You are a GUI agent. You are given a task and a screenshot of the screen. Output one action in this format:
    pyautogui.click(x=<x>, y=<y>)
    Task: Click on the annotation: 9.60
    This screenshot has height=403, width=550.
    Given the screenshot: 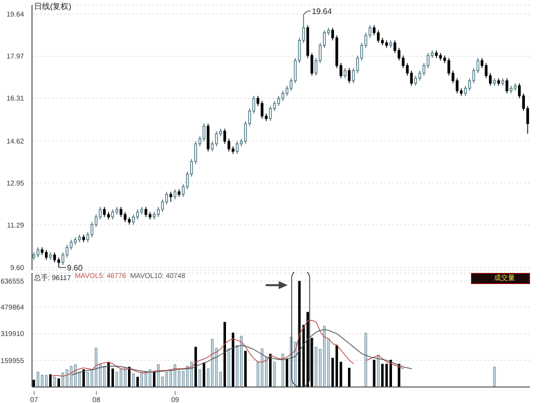 What is the action you would take?
    pyautogui.click(x=75, y=267)
    